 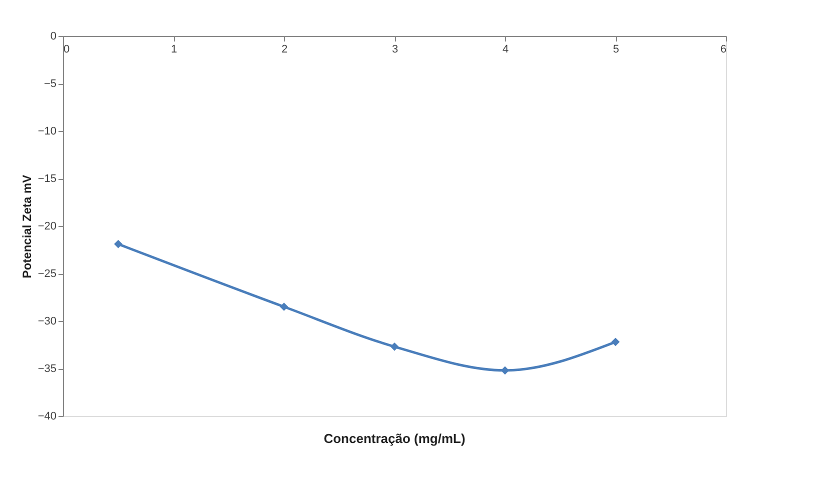 What do you see at coordinates (284, 50) in the screenshot?
I see `x-tick-label: 2` at bounding box center [284, 50].